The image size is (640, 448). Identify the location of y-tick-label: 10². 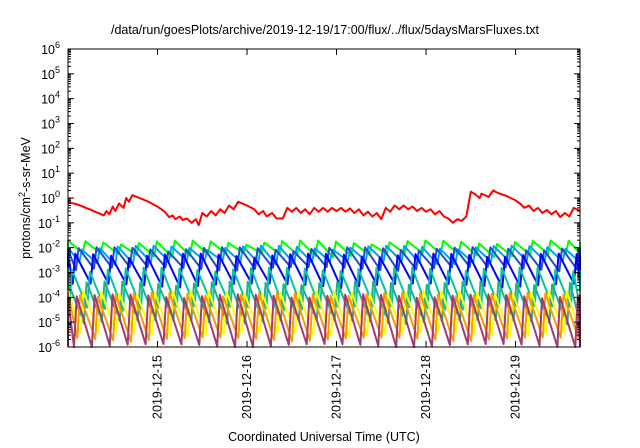
(50, 147).